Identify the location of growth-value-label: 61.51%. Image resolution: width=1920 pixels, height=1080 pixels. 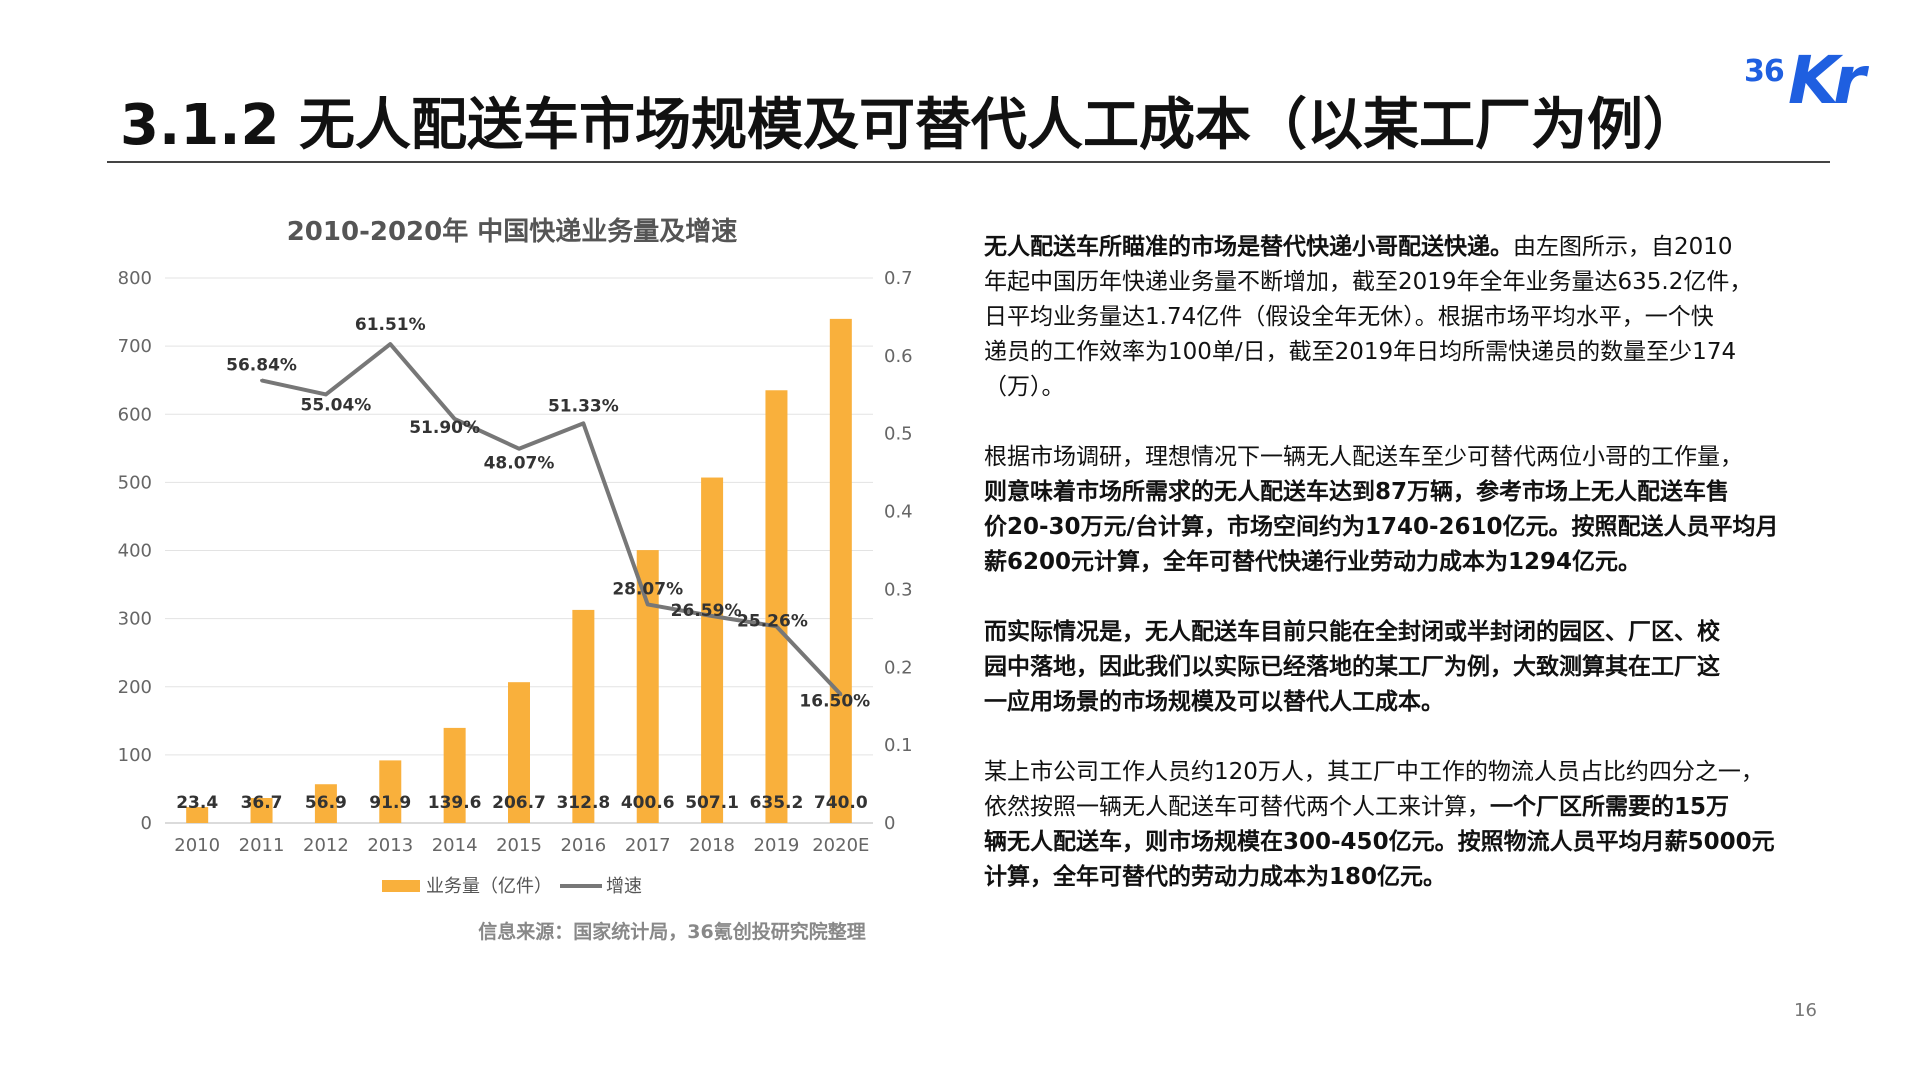
(390, 325).